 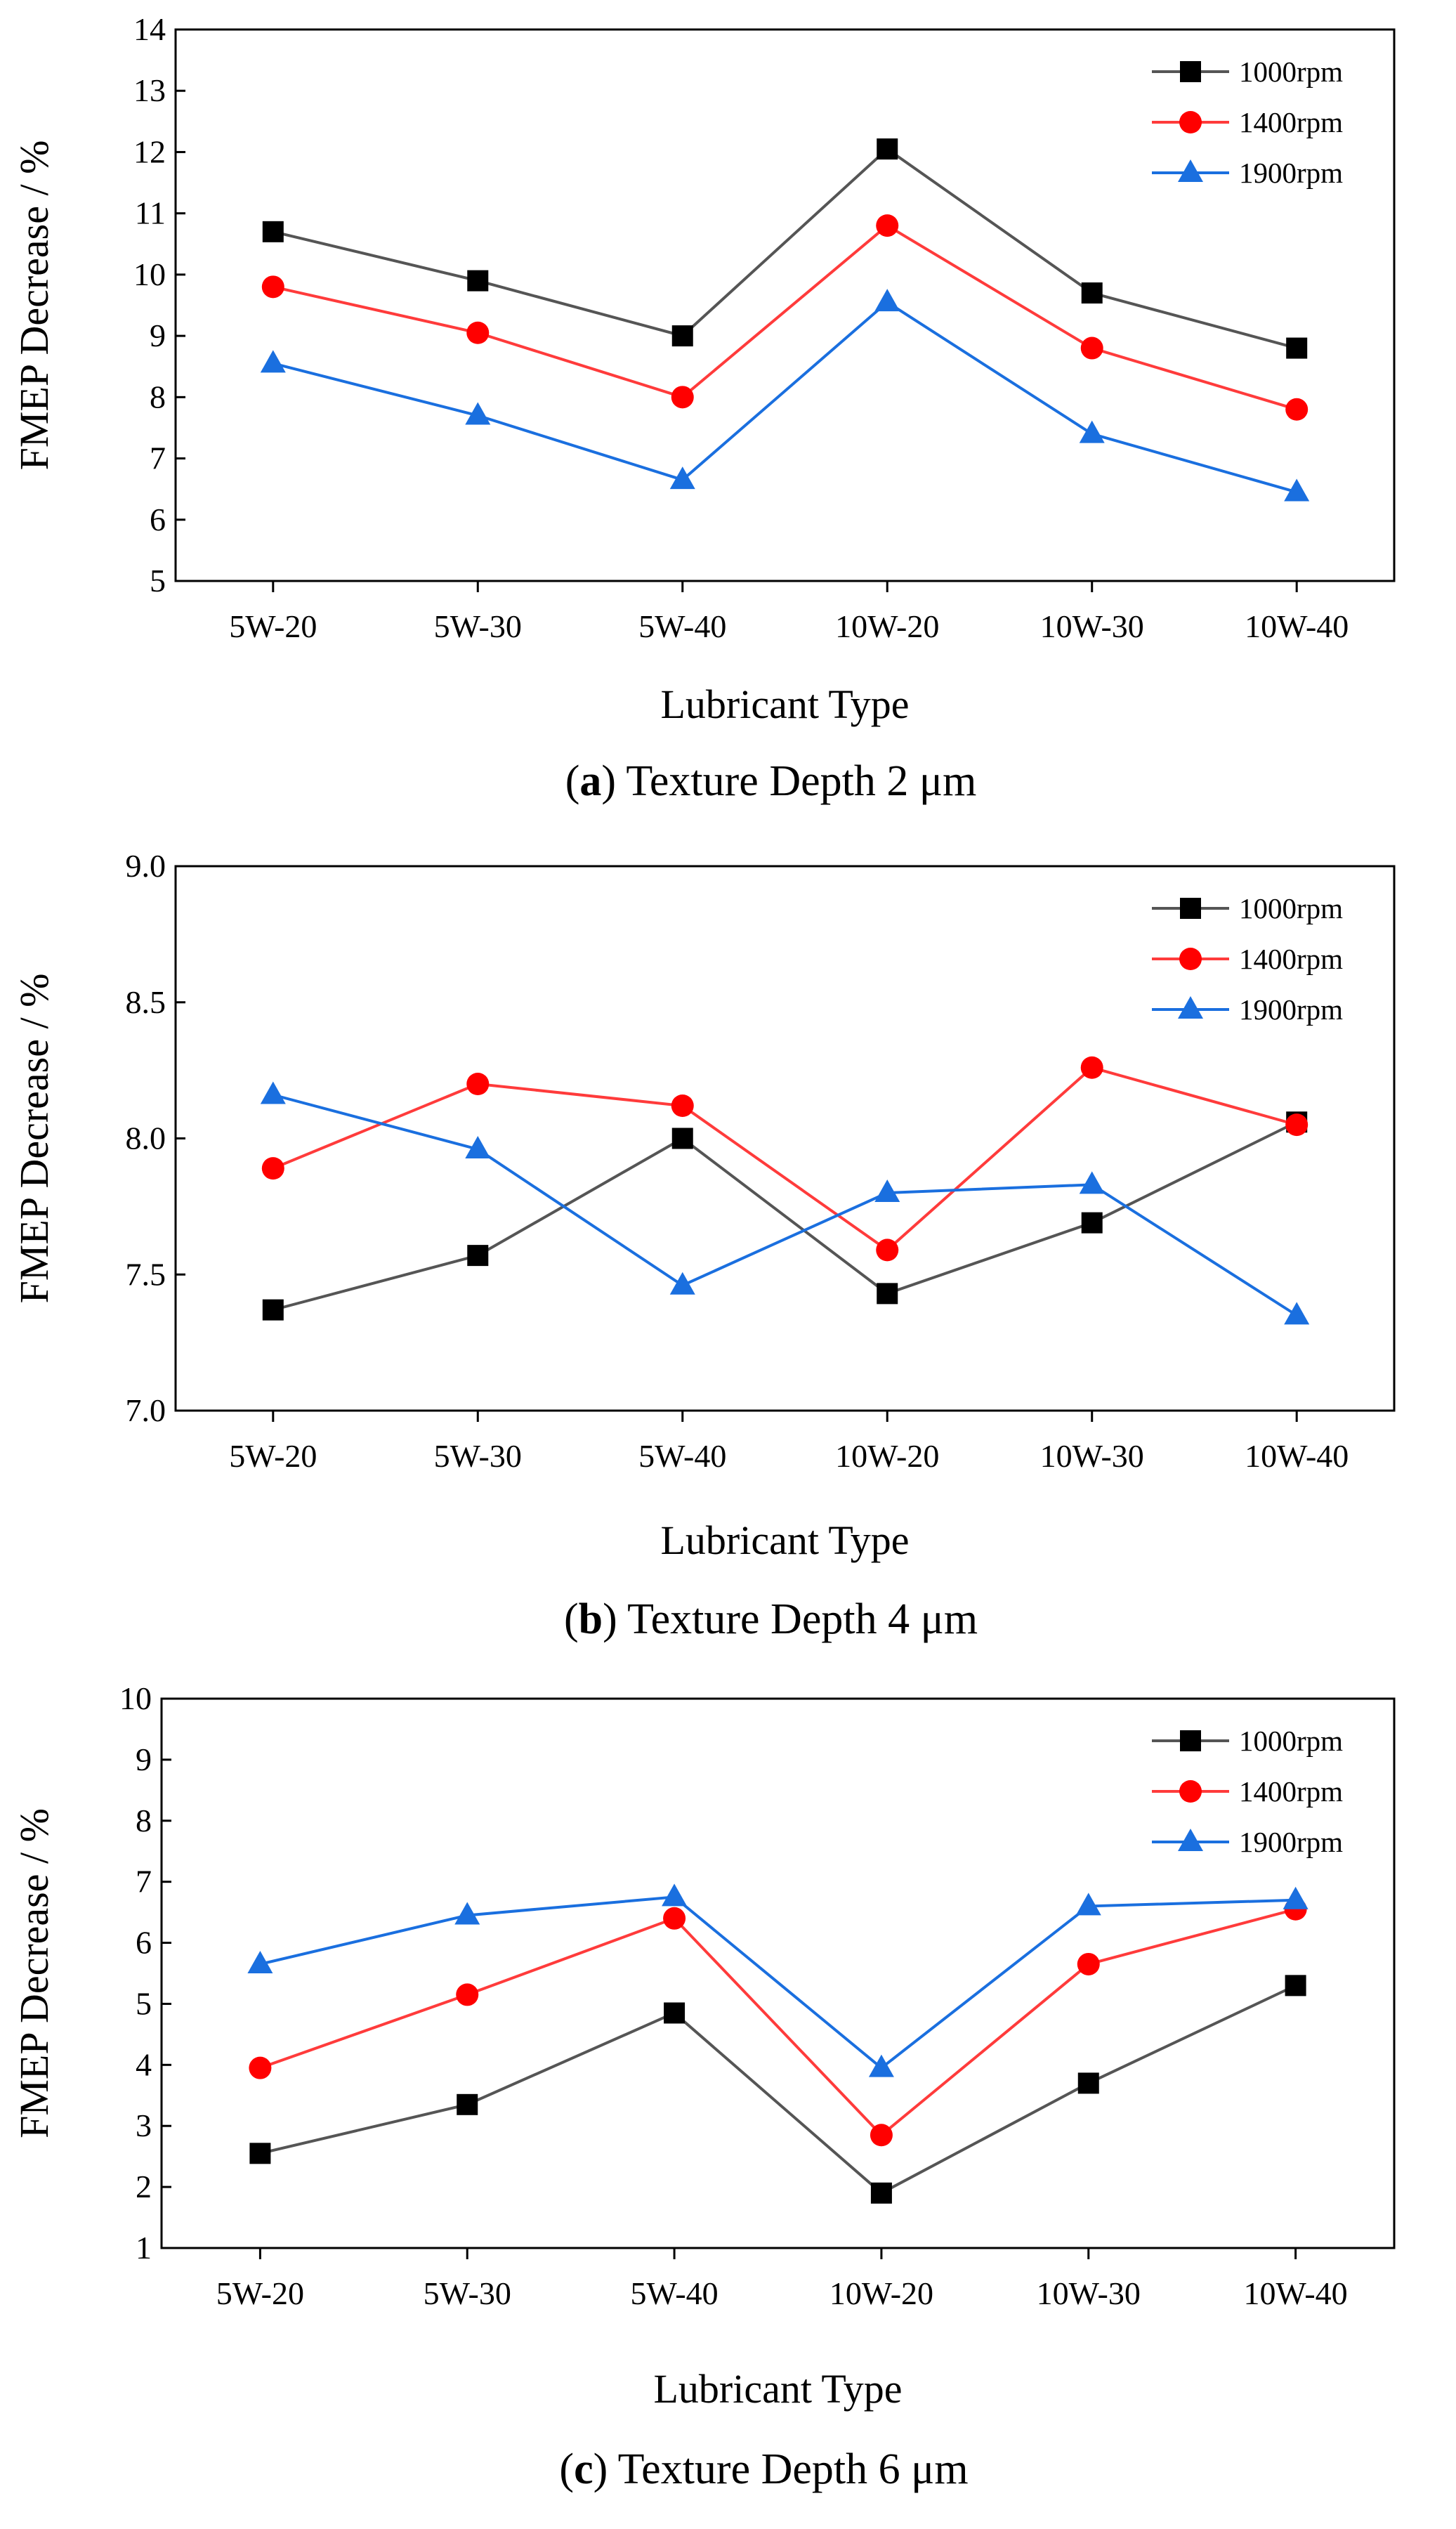 What do you see at coordinates (149, 29) in the screenshot?
I see `y-tick-label: 14` at bounding box center [149, 29].